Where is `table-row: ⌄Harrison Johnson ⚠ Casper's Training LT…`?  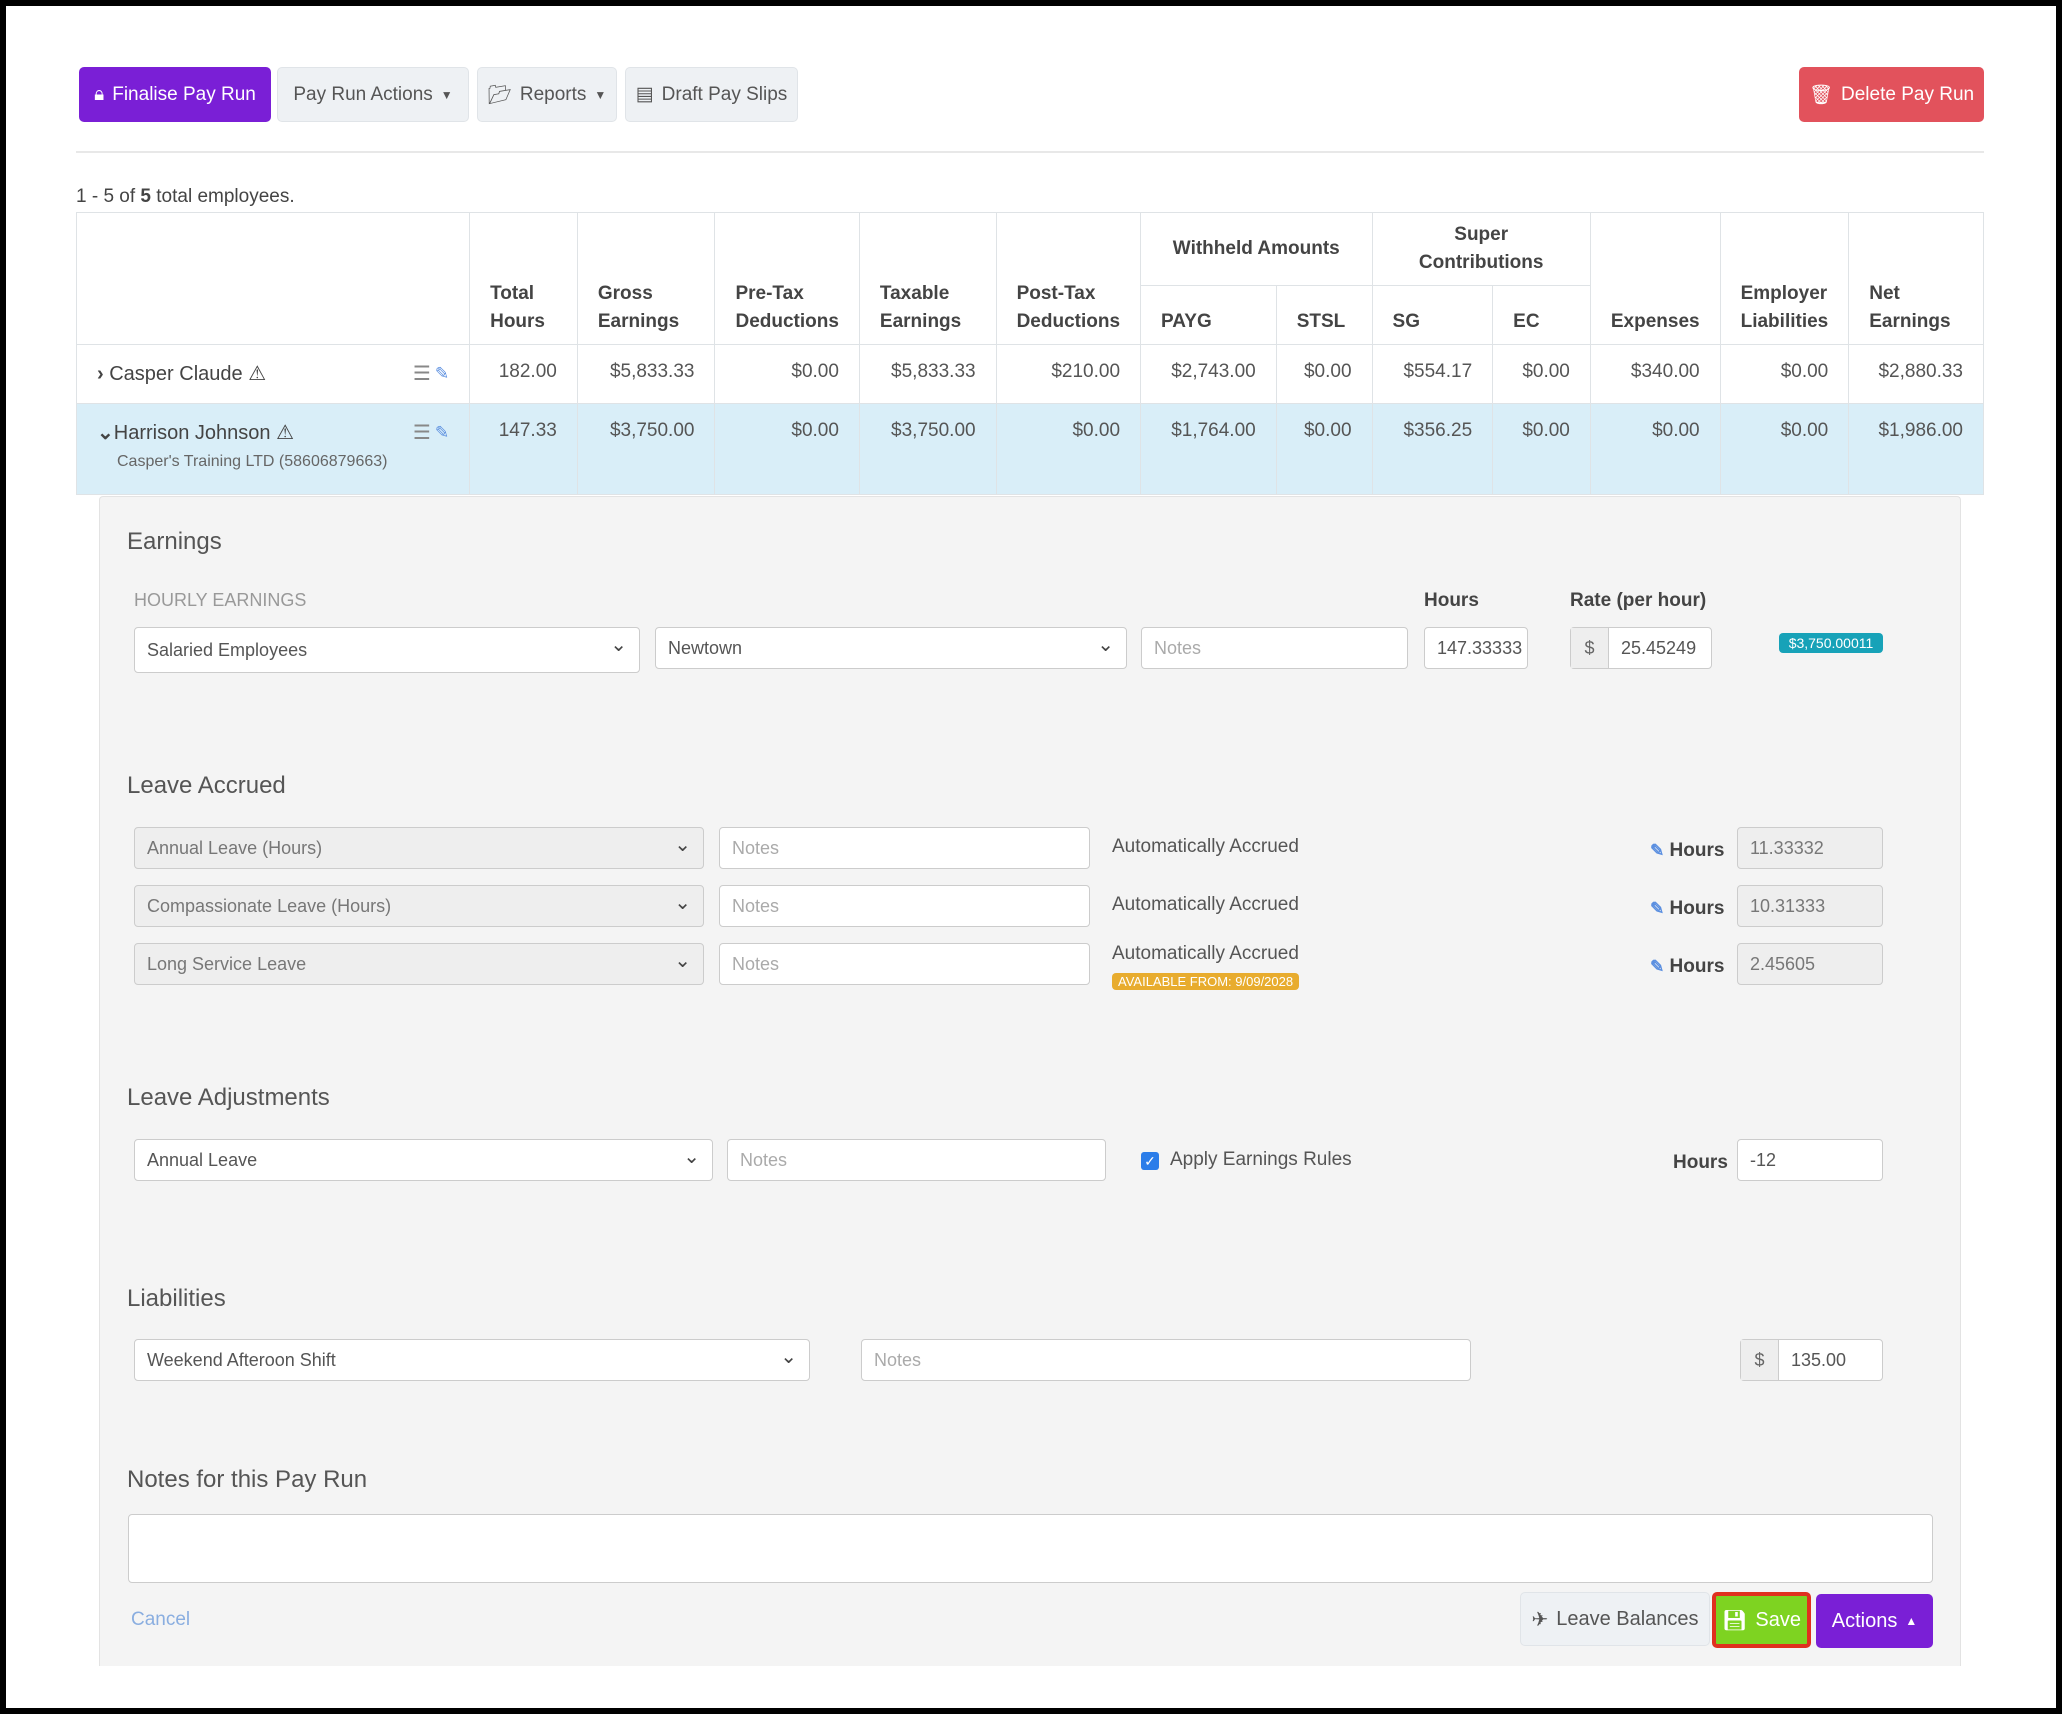
table-row: ⌄Harrison Johnson ⚠ Casper's Training LT… is located at coordinates (1029, 449).